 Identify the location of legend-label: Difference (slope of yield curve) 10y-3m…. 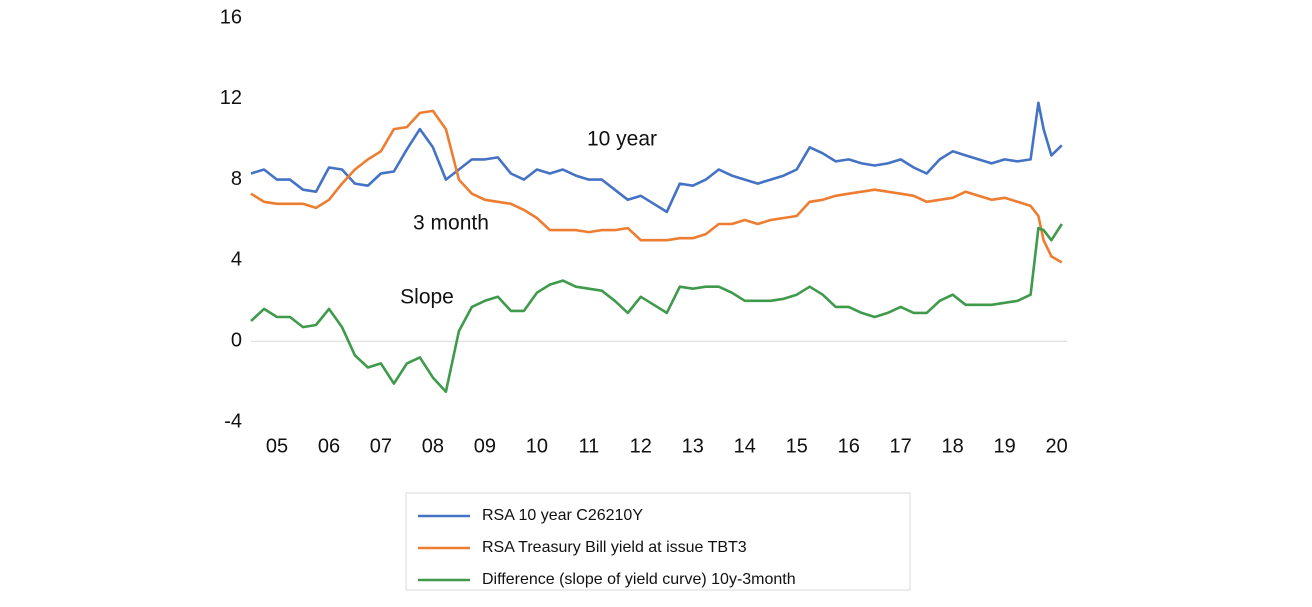
(639, 579).